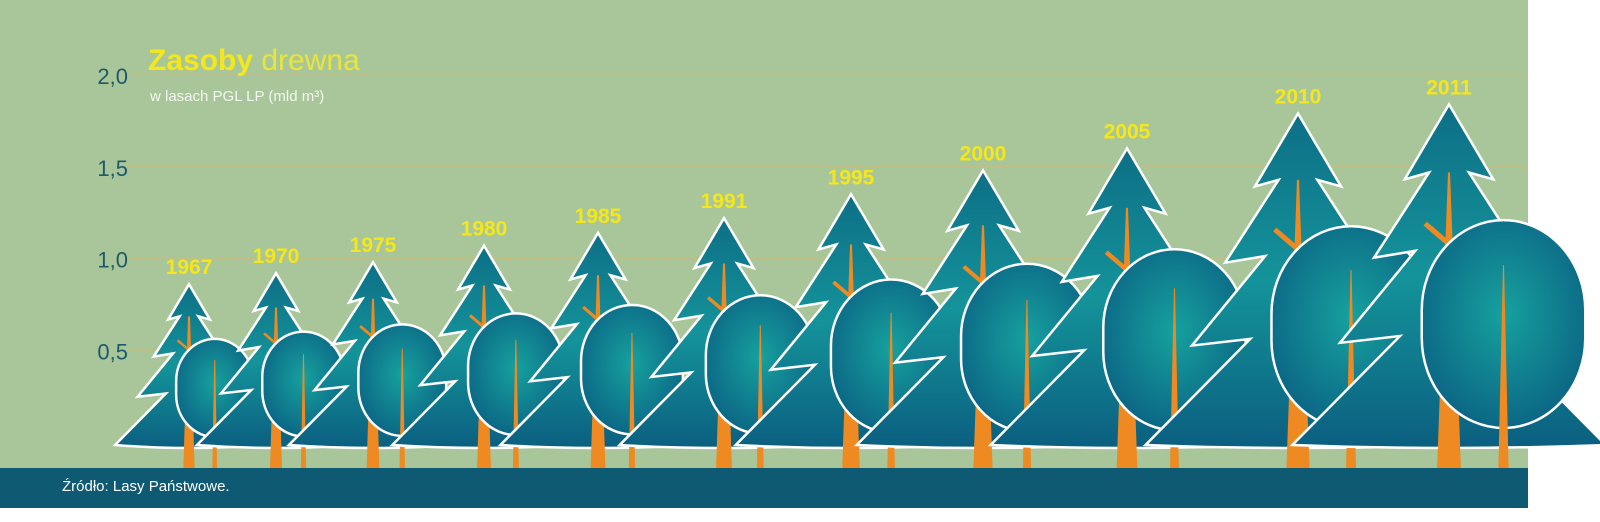 Image resolution: width=1600 pixels, height=522 pixels. I want to click on year-label: 1967, so click(189, 267).